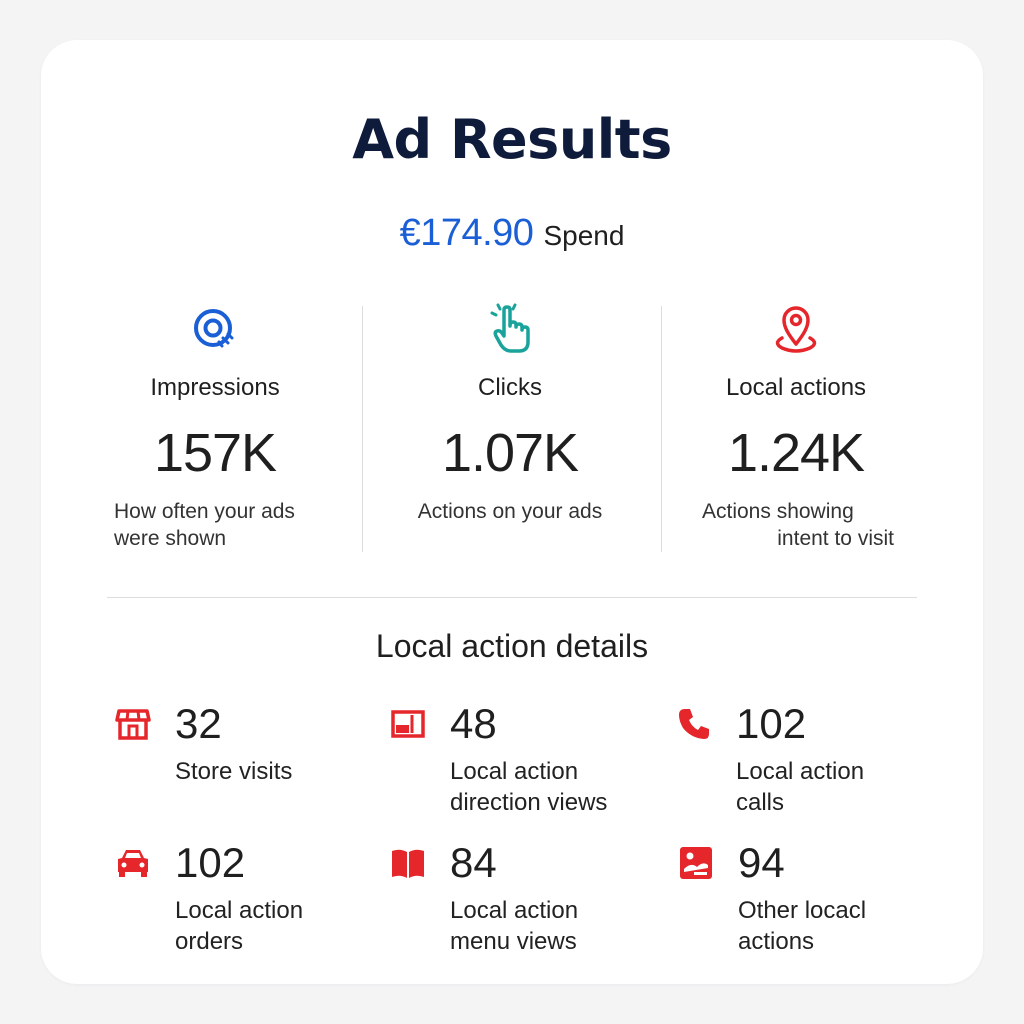 This screenshot has width=1024, height=1024. I want to click on phone-icon, so click(694, 724).